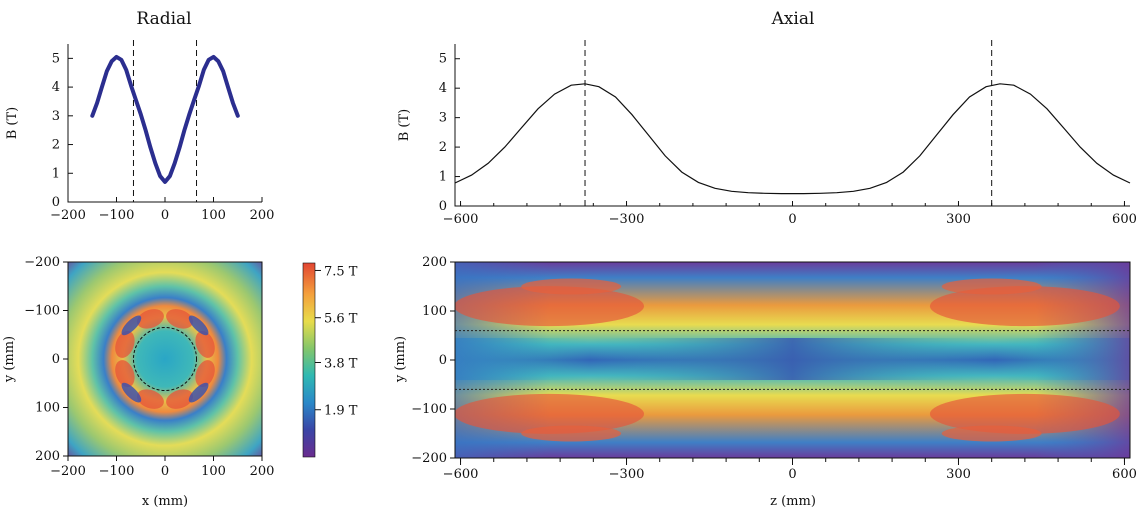 This screenshot has height=516, width=1147. What do you see at coordinates (165, 119) in the screenshot?
I see `radial-profile-line` at bounding box center [165, 119].